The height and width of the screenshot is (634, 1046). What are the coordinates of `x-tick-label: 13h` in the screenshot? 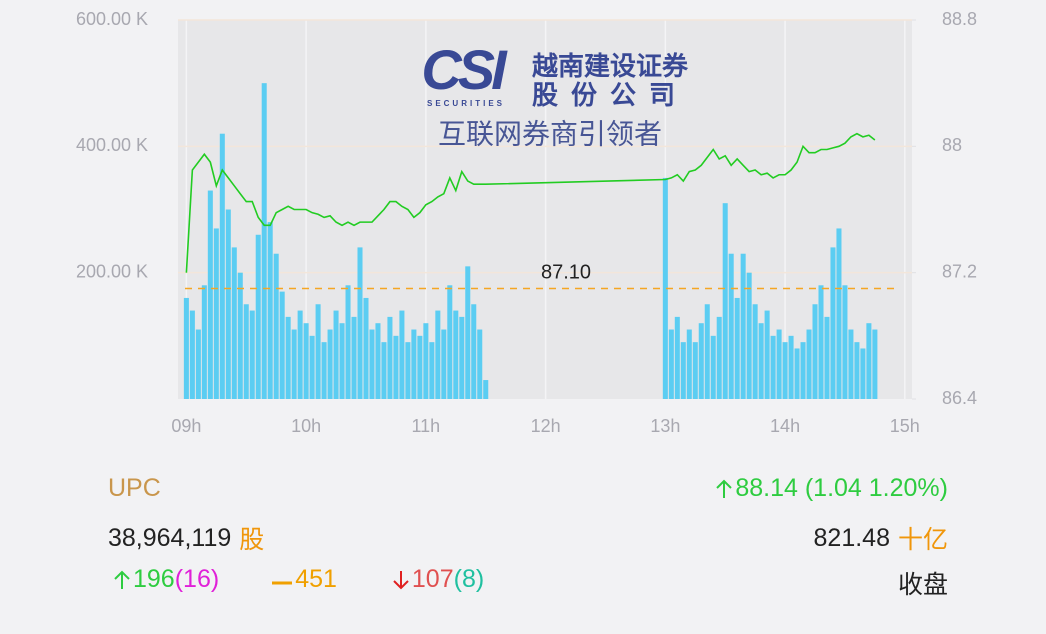 It's located at (665, 426).